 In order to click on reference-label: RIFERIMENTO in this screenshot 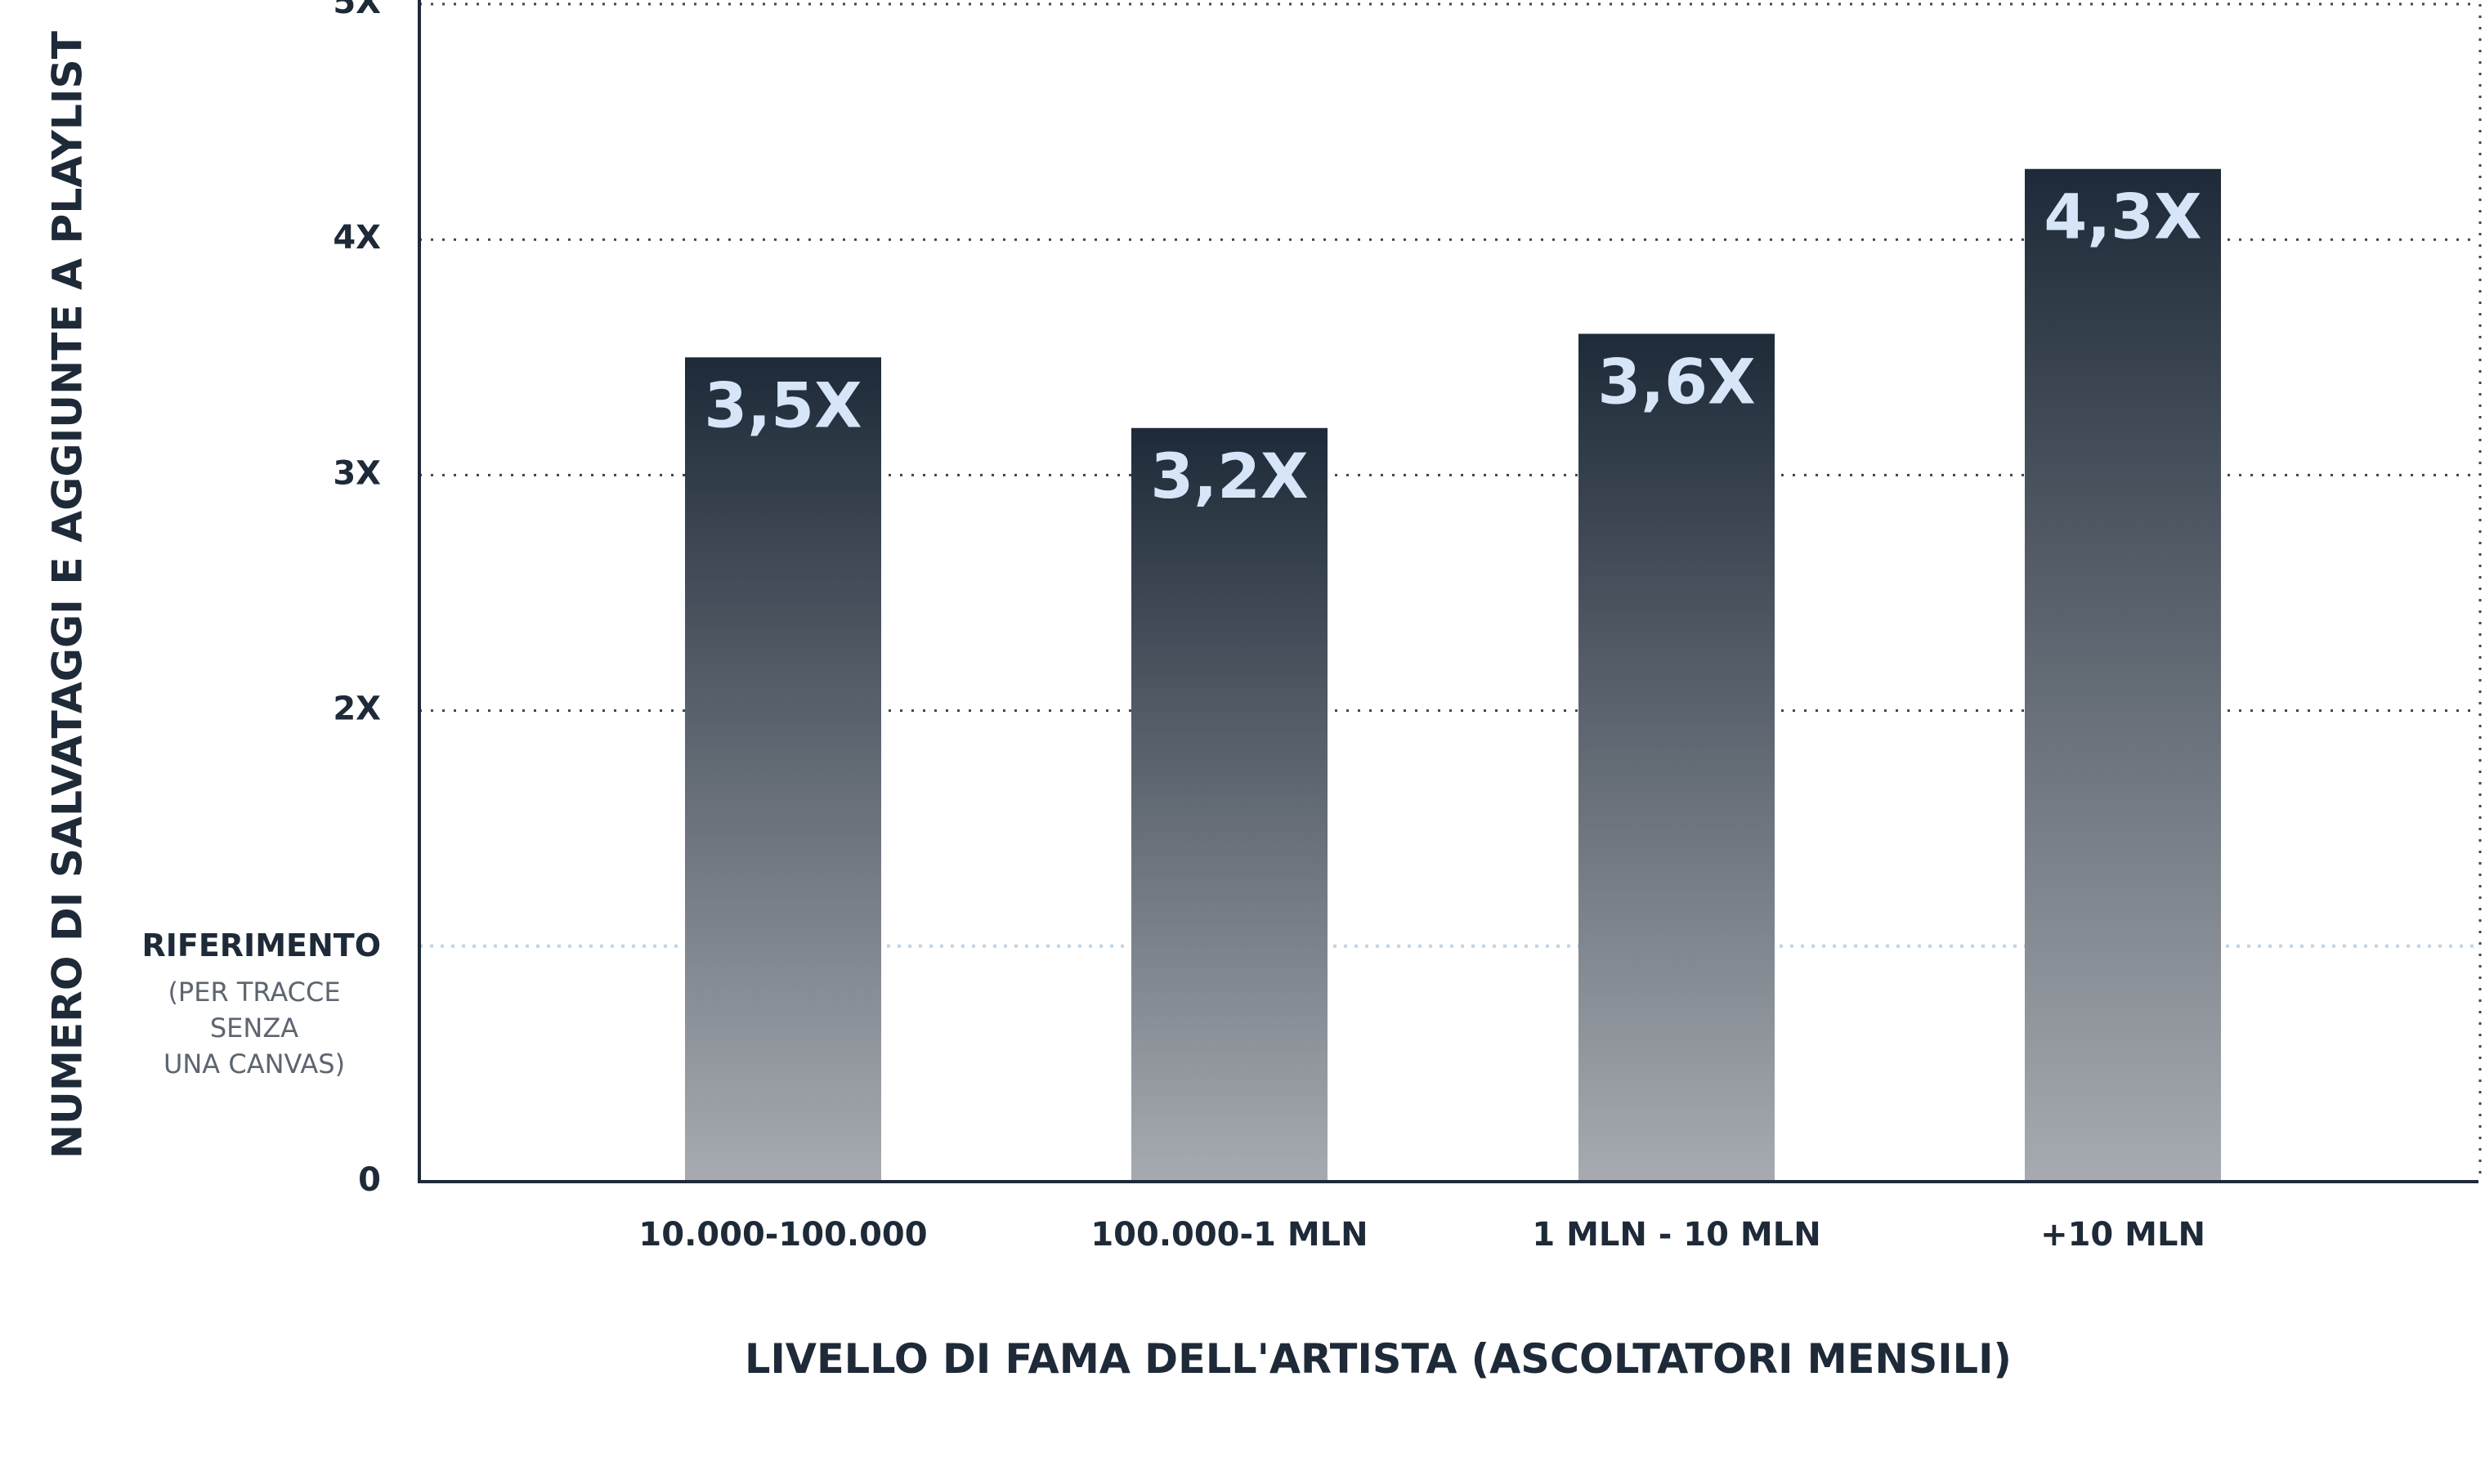, I will do `click(261, 945)`.